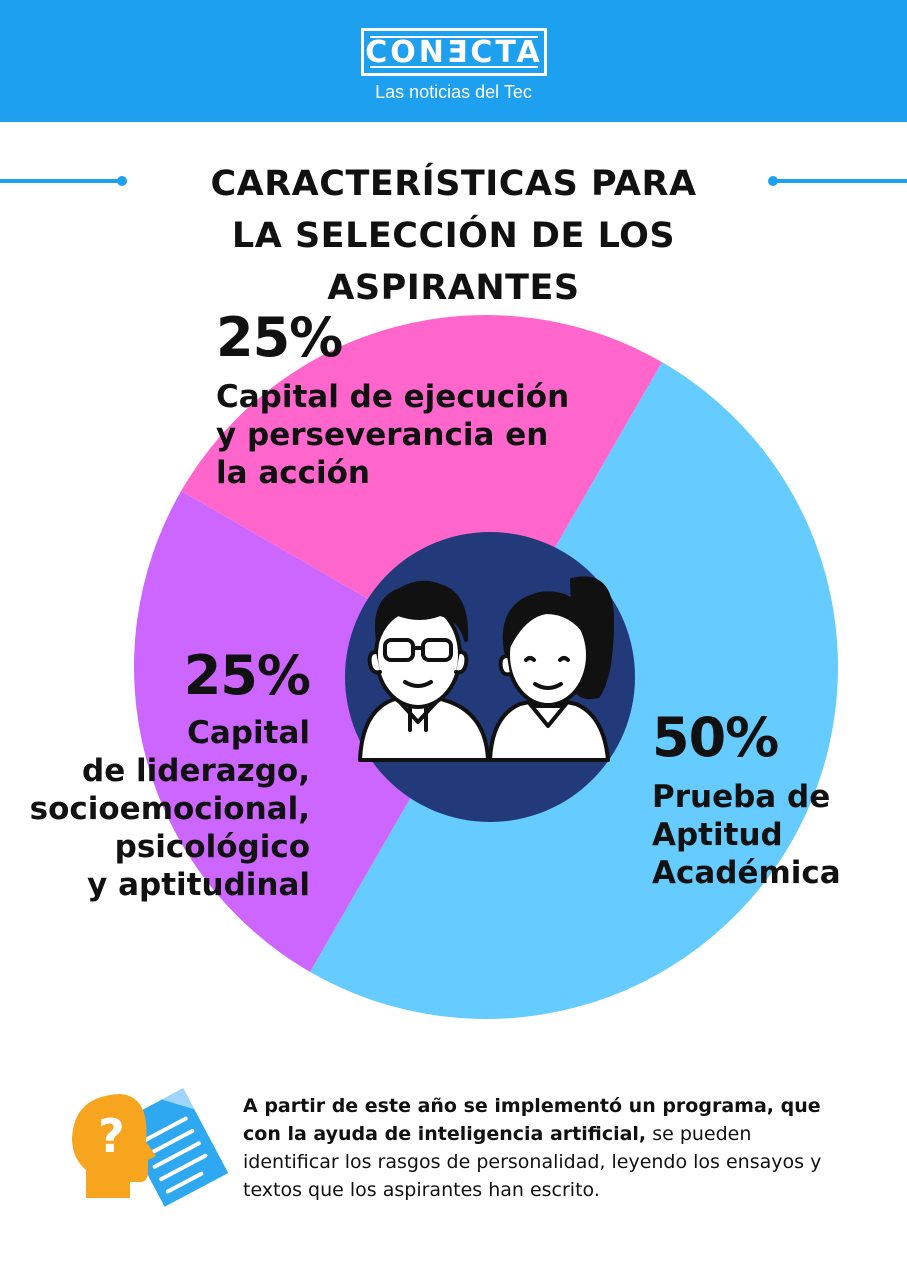 The image size is (907, 1280). What do you see at coordinates (424, 671) in the screenshot?
I see `boy-icon` at bounding box center [424, 671].